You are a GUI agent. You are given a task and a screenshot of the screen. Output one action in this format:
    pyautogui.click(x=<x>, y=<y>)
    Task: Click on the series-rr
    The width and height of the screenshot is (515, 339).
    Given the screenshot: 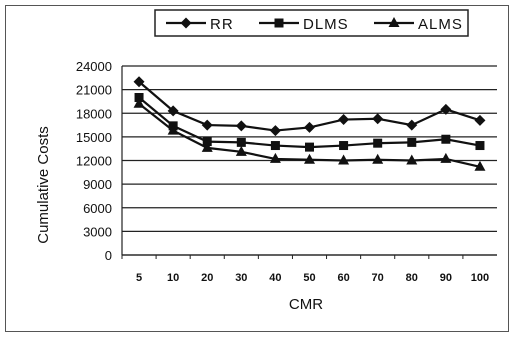 What is the action you would take?
    pyautogui.click(x=309, y=106)
    